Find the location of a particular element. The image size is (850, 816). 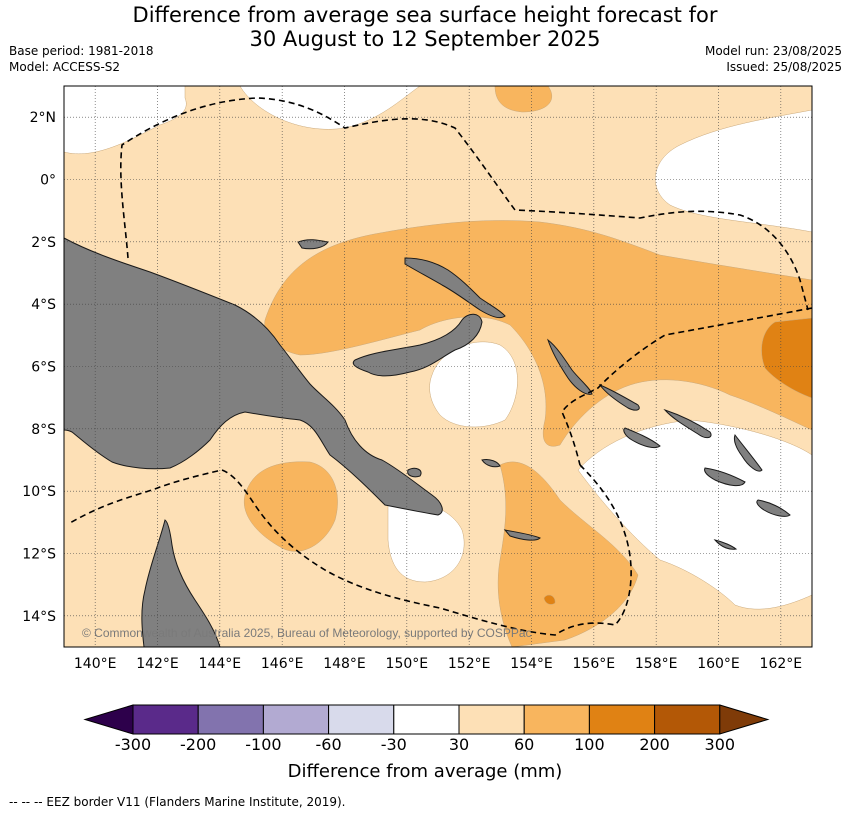

cape-york is located at coordinates (181, 583).